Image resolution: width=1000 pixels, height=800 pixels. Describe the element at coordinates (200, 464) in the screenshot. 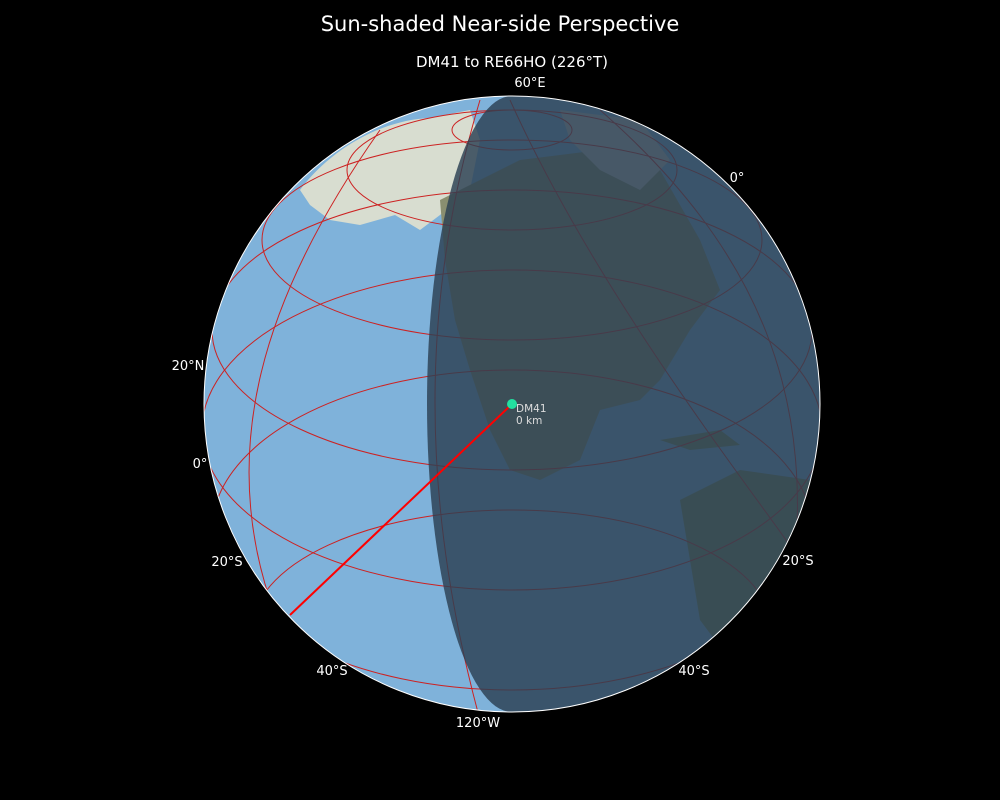

I see `label-0-left: 0°` at that location.